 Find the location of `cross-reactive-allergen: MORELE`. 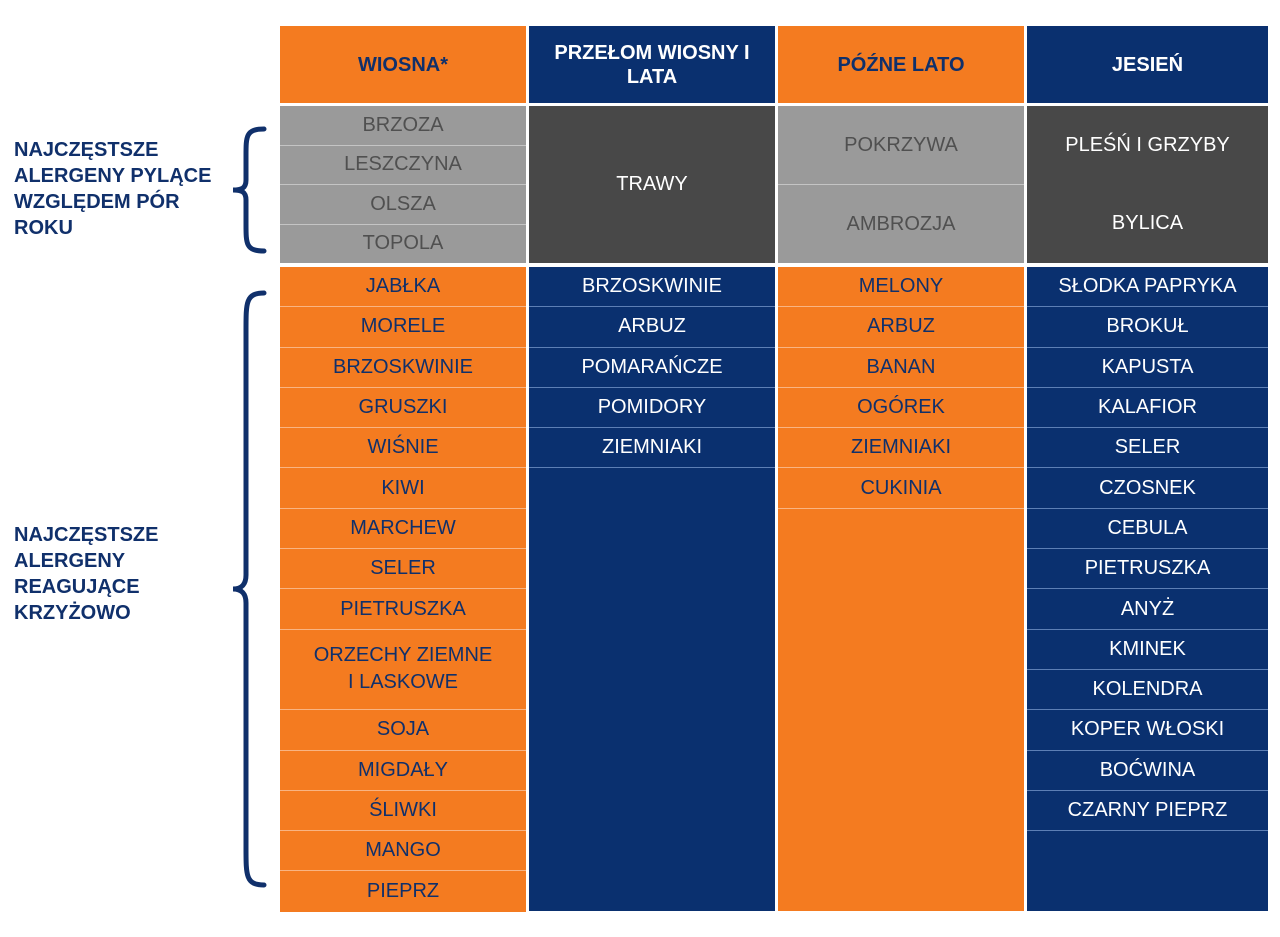

cross-reactive-allergen: MORELE is located at coordinates (403, 327).